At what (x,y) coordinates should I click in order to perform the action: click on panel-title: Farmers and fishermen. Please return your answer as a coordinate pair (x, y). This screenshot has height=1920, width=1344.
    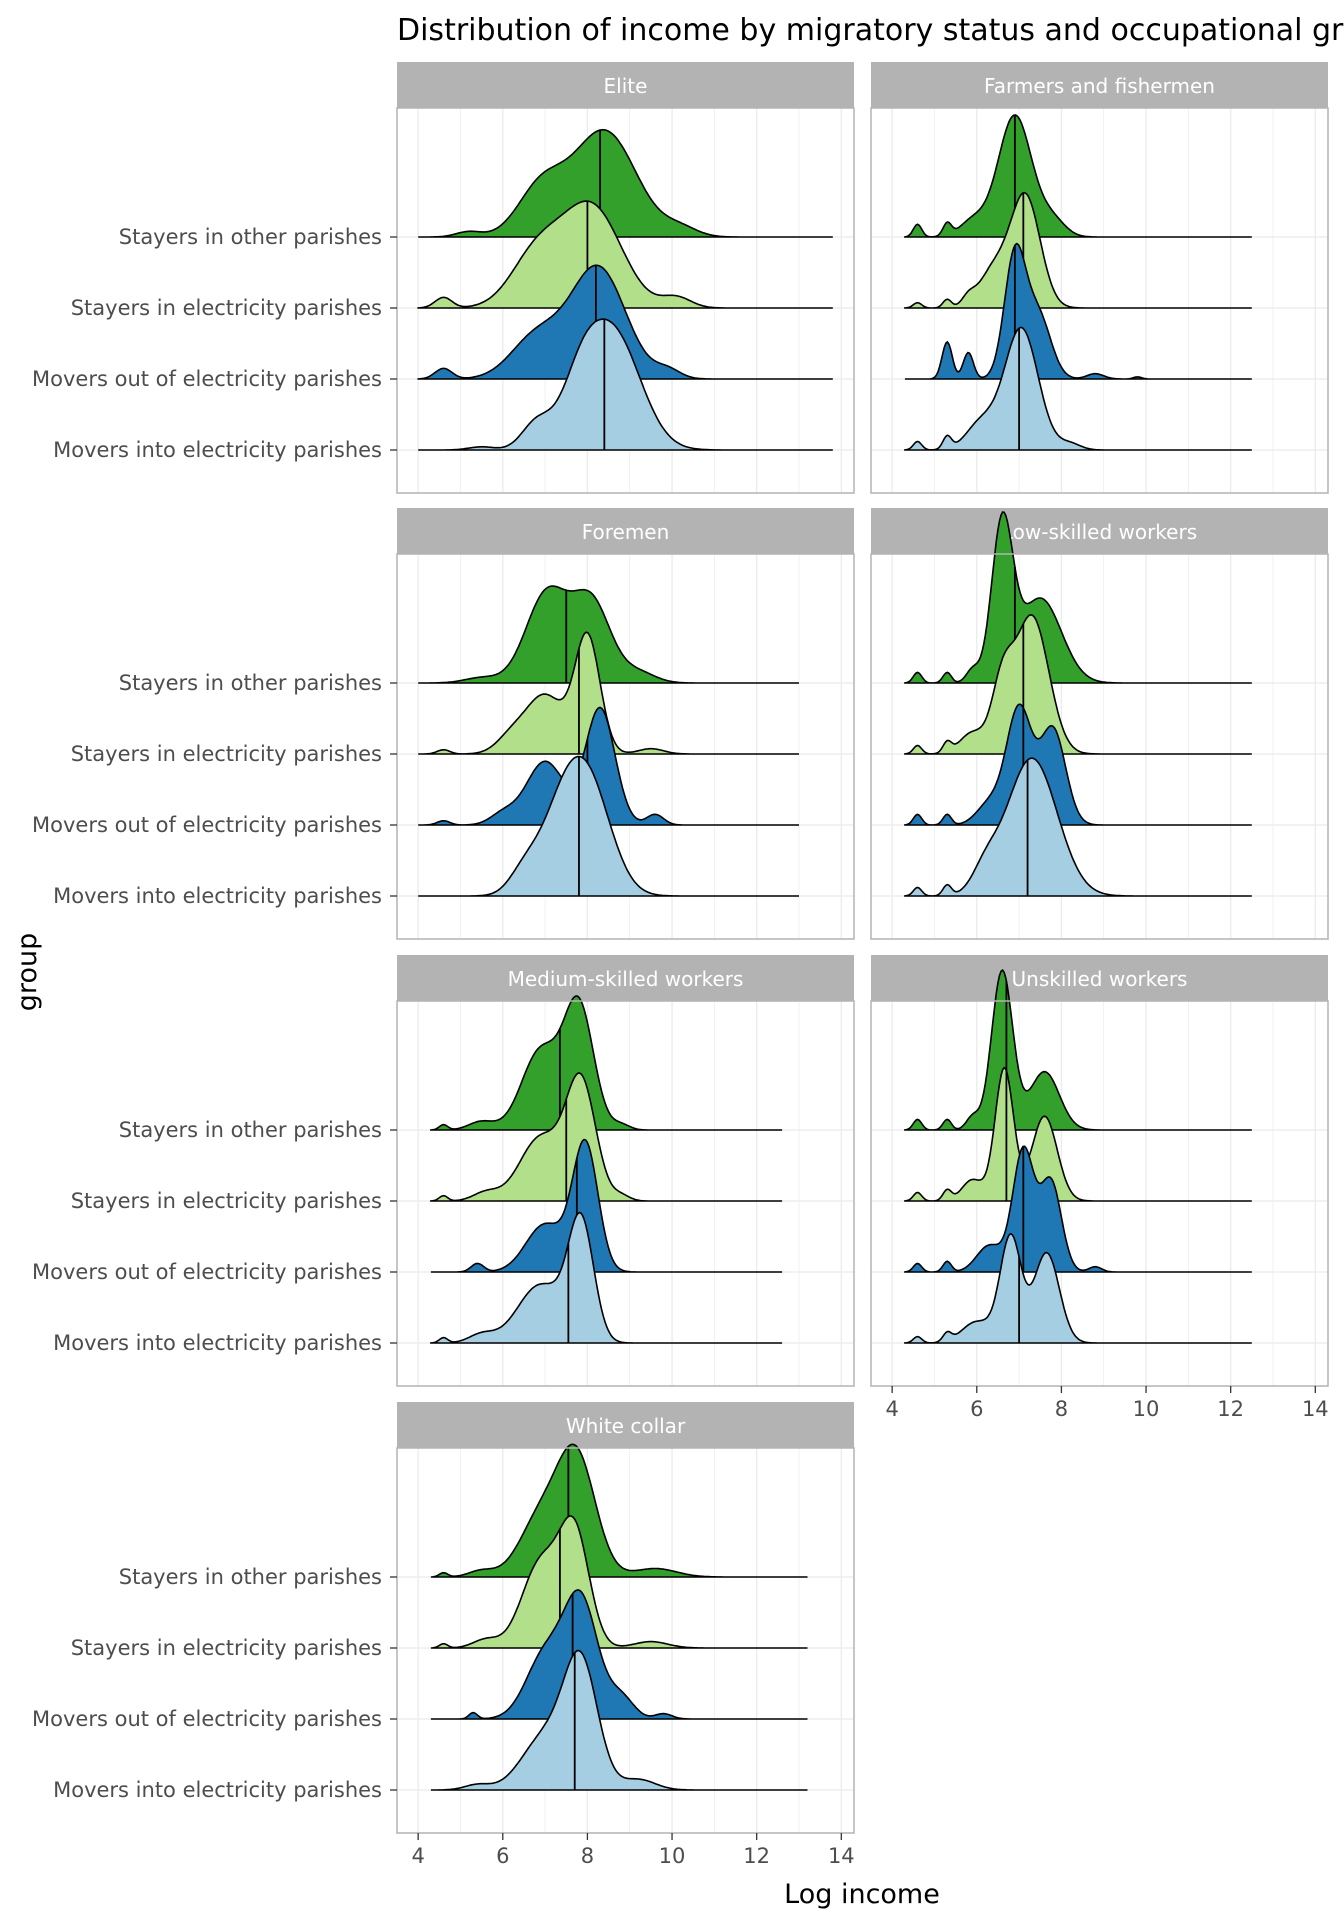
    Looking at the image, I should click on (1099, 86).